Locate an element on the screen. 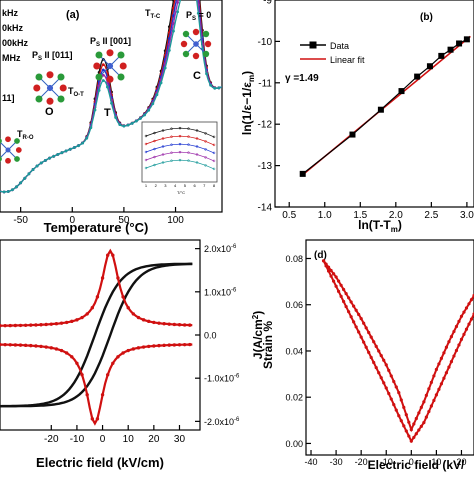 Image resolution: width=474 pixels, height=479 pixels. panel-c-ytick-label: -1.0x10-6 is located at coordinates (222, 379).